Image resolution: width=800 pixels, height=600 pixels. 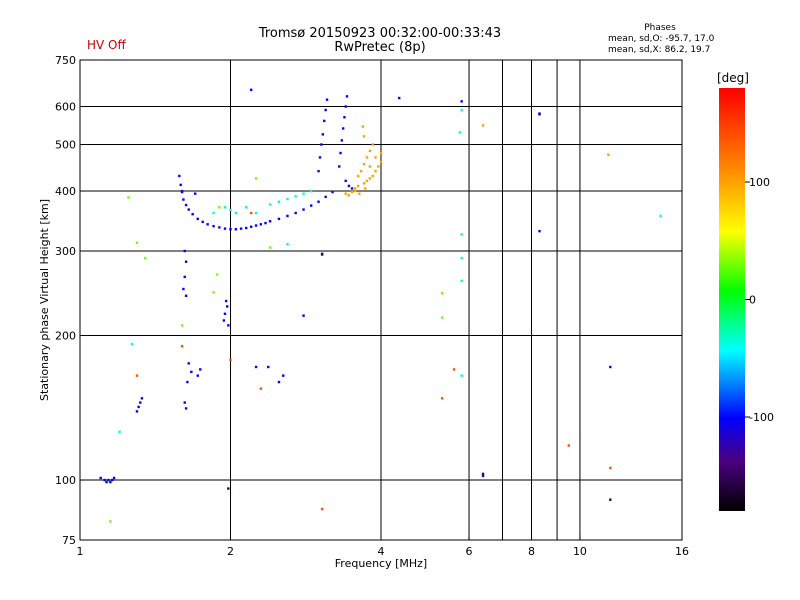 I want to click on y-tick-label: 400, so click(x=65, y=191).